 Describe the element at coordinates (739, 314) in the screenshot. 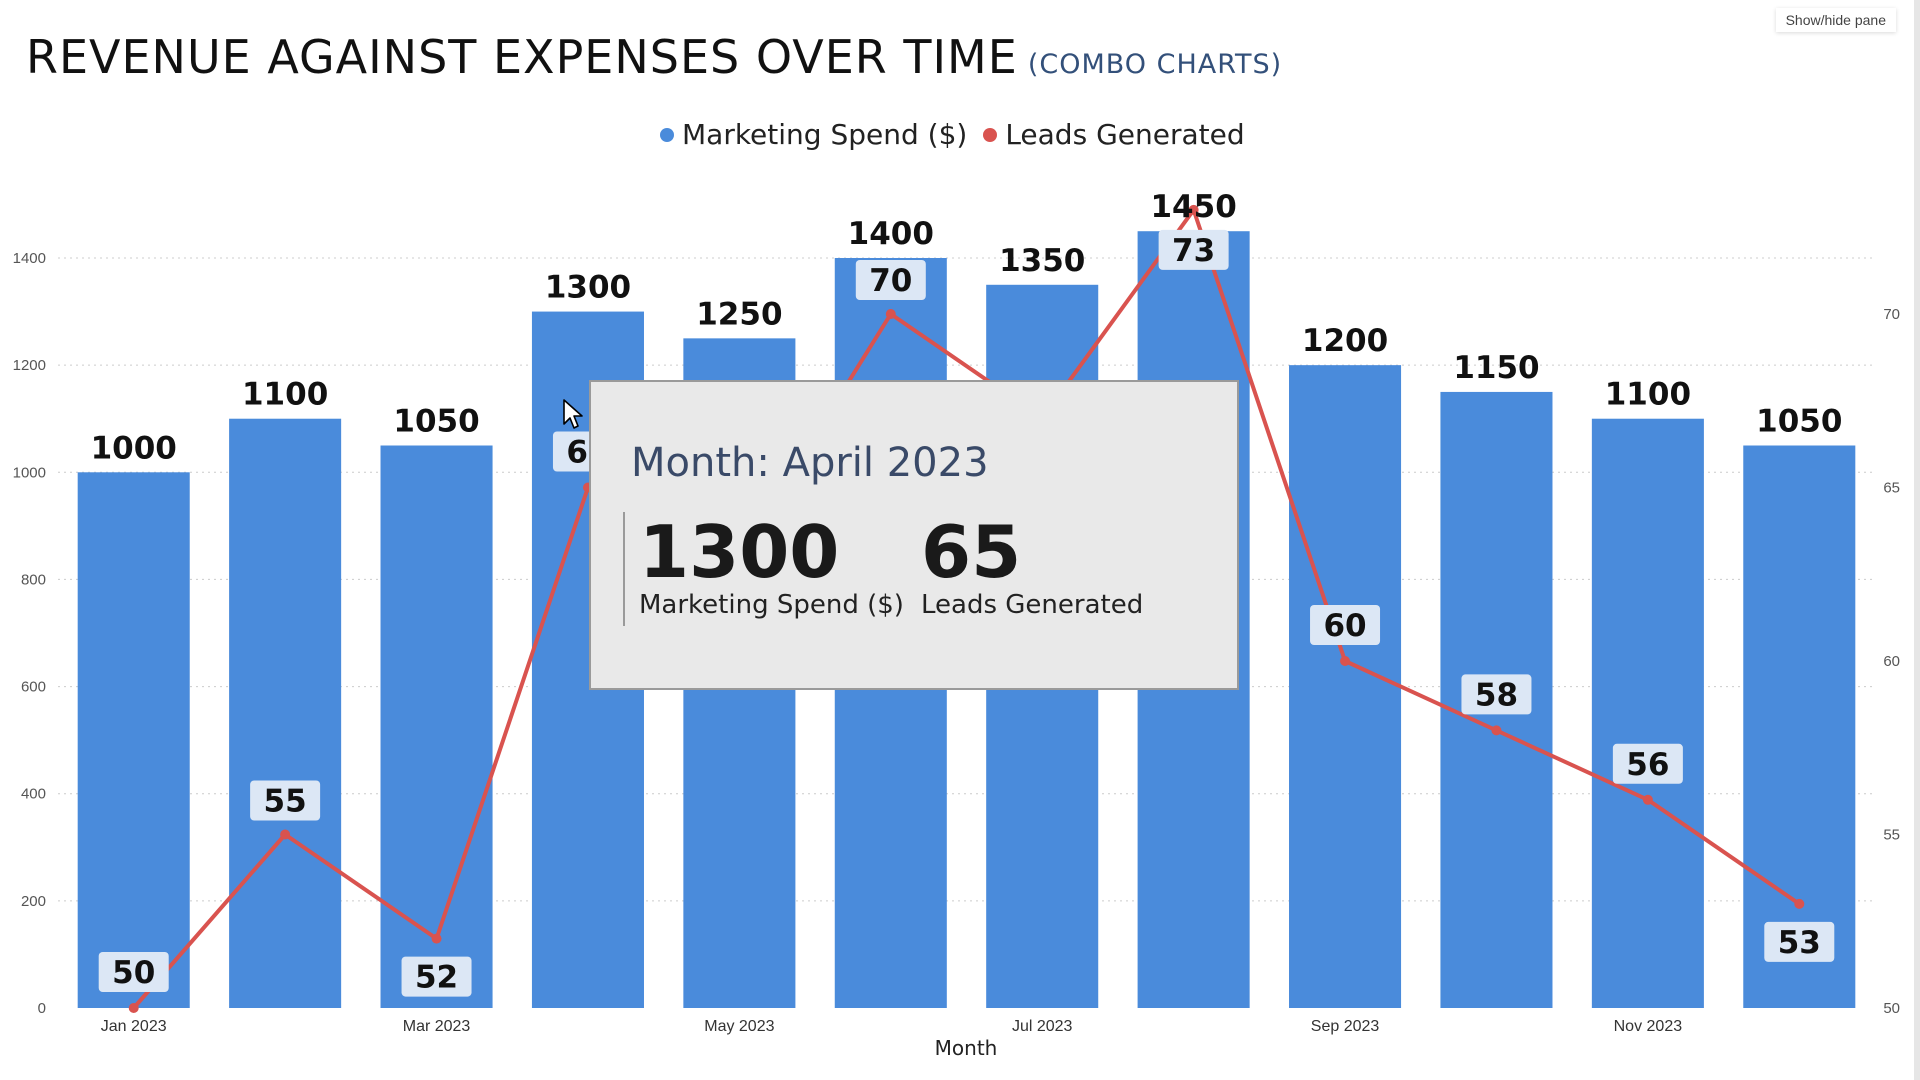

I see `bar-value-label: 1250` at that location.